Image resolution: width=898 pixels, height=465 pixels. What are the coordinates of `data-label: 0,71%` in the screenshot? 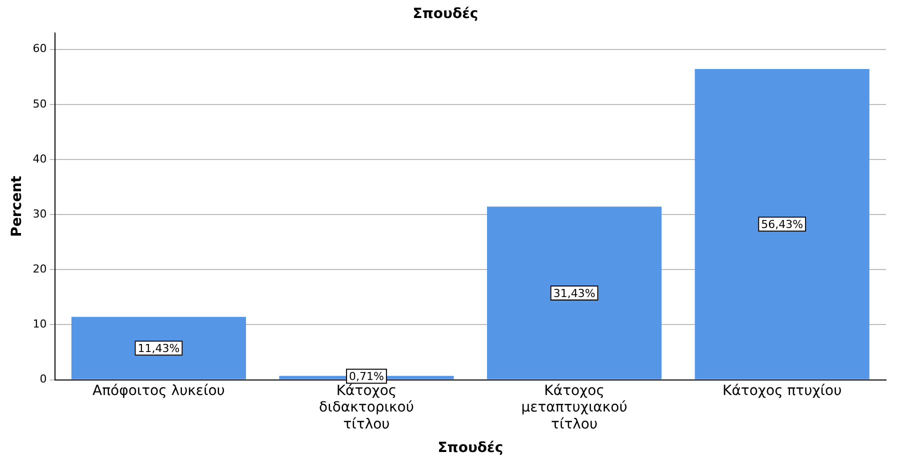 It's located at (366, 377).